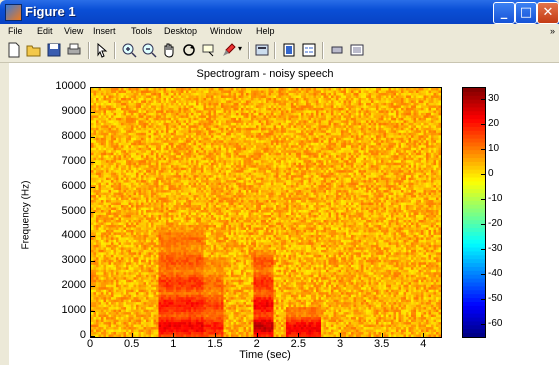 The image size is (559, 365). What do you see at coordinates (240, 48) in the screenshot?
I see `brush-dropdown-icon: ▾` at bounding box center [240, 48].